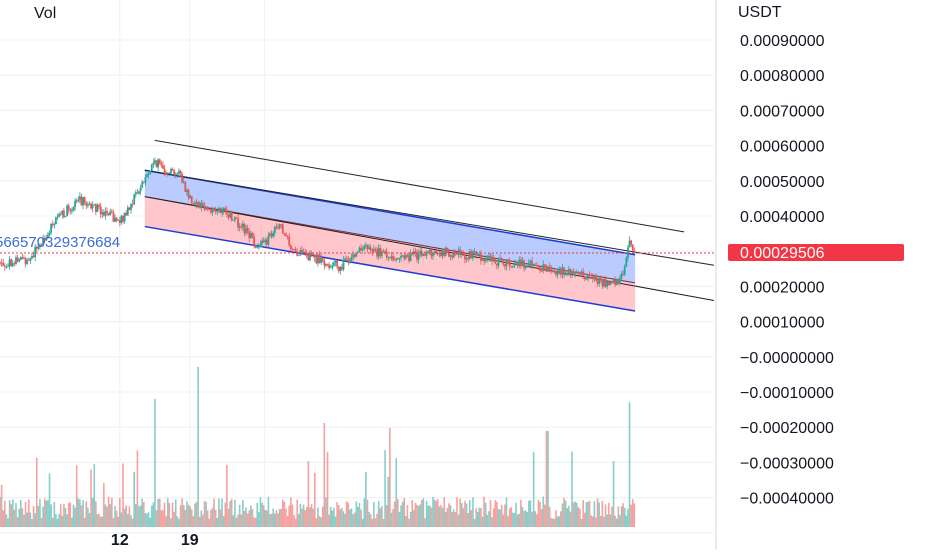 The image size is (932, 555). I want to click on price-axis-tick-label: −0.00010000, so click(787, 393).